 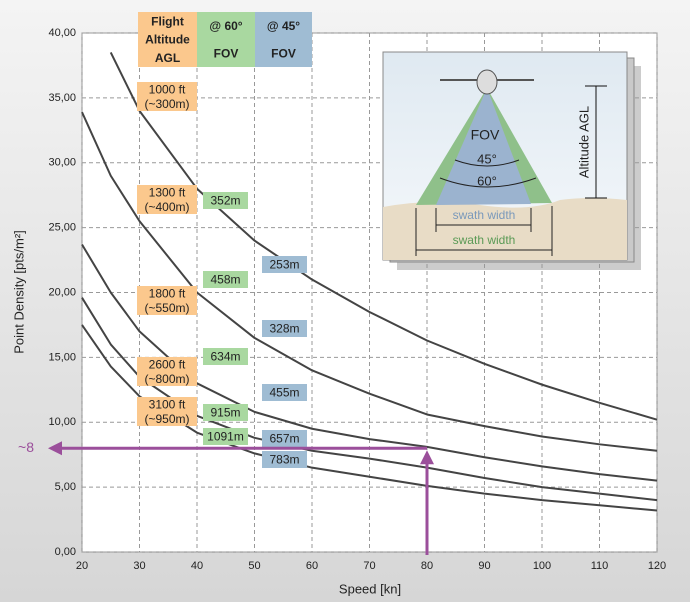 What do you see at coordinates (427, 566) in the screenshot?
I see `x-tick-label: 80` at bounding box center [427, 566].